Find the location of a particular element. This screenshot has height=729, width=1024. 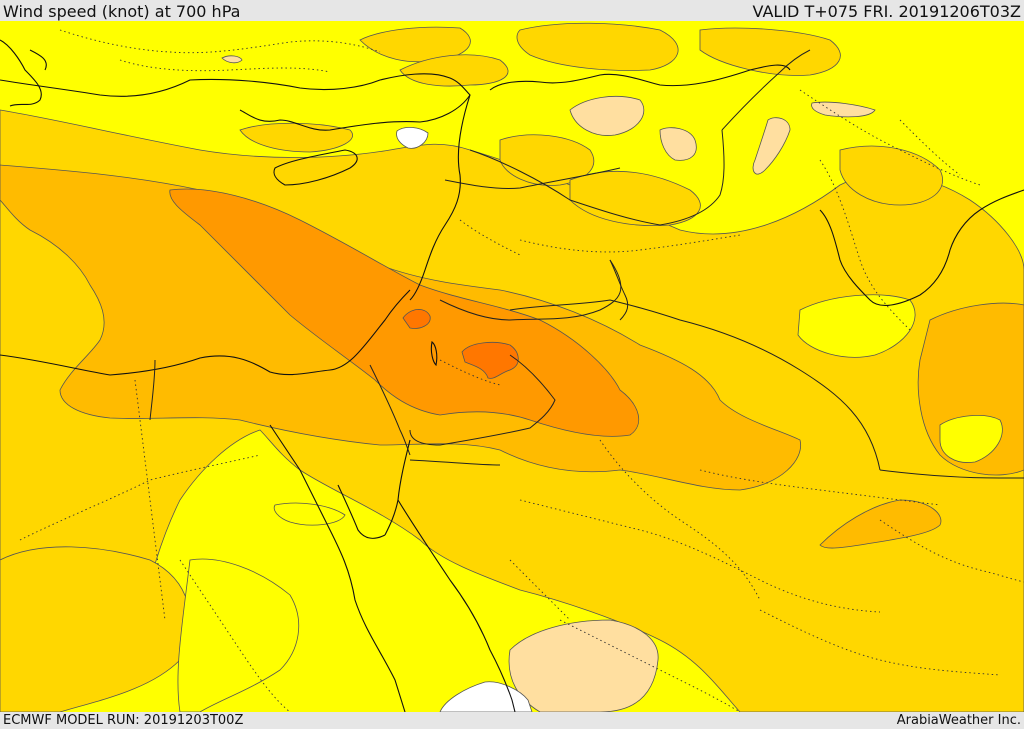

coast-aegean is located at coordinates (23, 73).